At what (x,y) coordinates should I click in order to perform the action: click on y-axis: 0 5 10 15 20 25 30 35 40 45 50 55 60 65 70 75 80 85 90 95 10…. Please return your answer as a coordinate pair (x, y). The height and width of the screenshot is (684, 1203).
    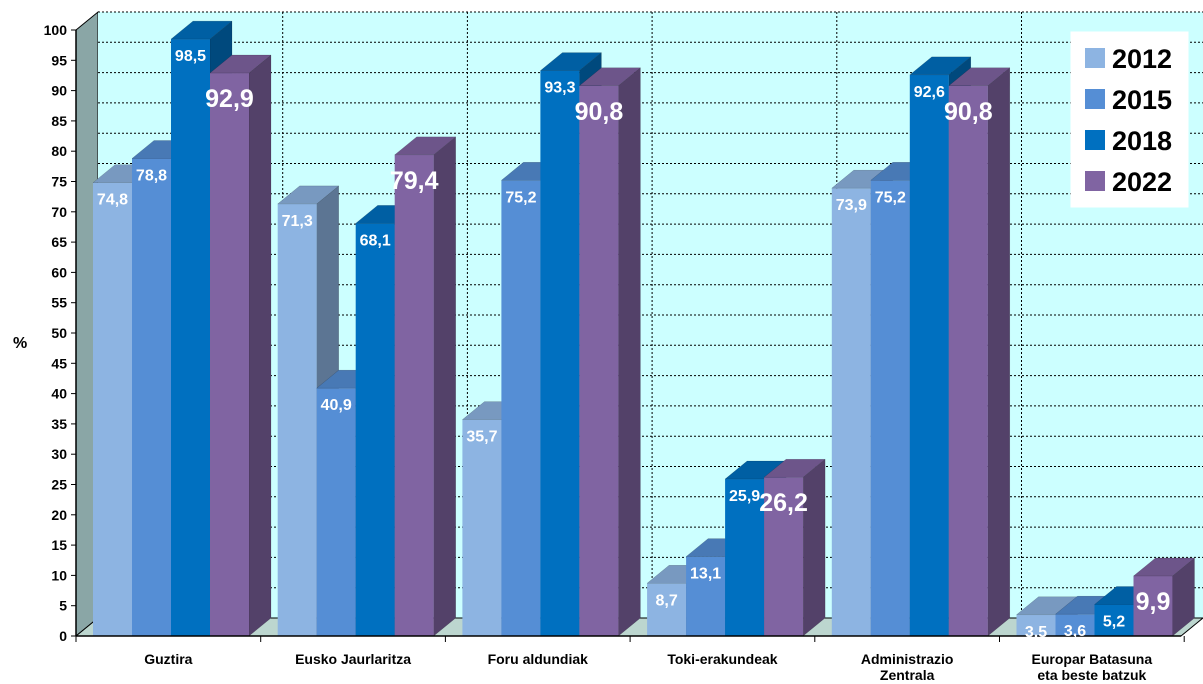
    Looking at the image, I should click on (60, 333).